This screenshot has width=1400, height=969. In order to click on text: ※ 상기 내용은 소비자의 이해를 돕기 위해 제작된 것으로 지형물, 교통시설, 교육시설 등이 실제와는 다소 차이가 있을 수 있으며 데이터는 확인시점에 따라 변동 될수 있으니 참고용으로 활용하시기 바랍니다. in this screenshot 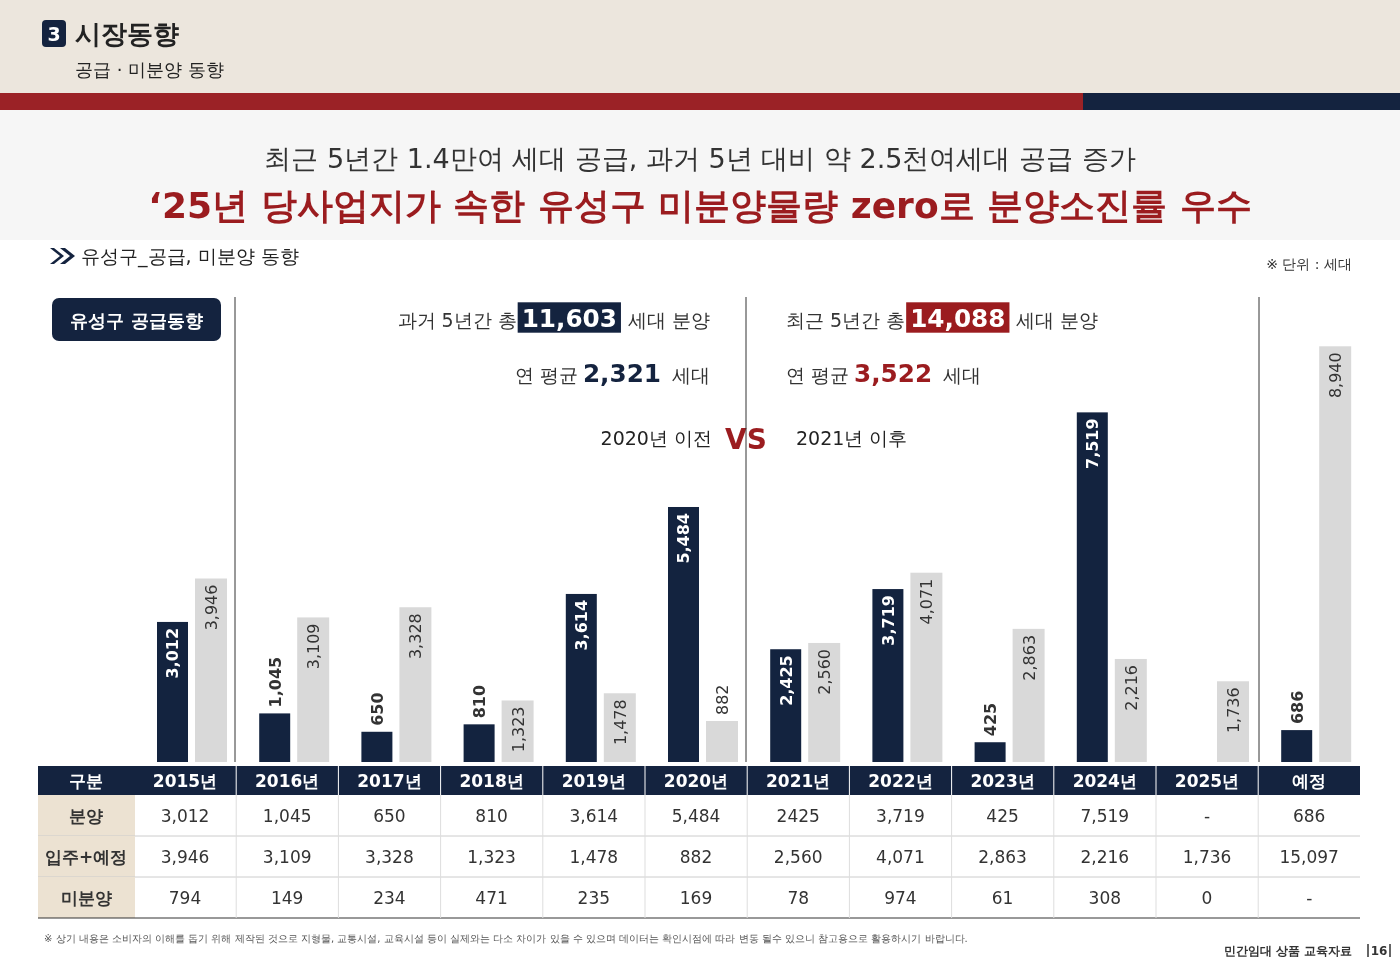, I will do `click(506, 938)`.